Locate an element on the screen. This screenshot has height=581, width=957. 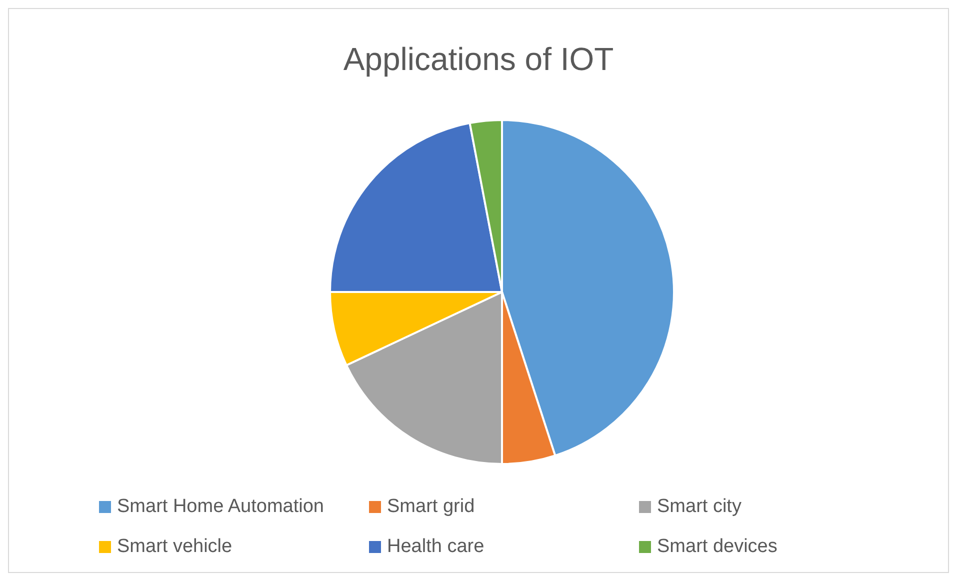
legend-label: Smart grid is located at coordinates (431, 507).